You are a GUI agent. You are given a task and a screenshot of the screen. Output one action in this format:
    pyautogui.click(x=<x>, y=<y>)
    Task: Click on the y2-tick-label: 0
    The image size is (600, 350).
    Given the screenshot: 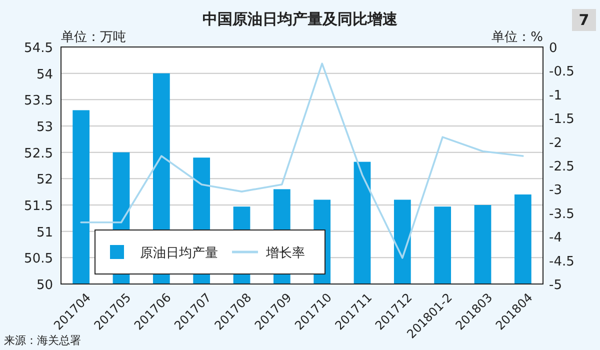 What is the action you would take?
    pyautogui.click(x=553, y=48)
    